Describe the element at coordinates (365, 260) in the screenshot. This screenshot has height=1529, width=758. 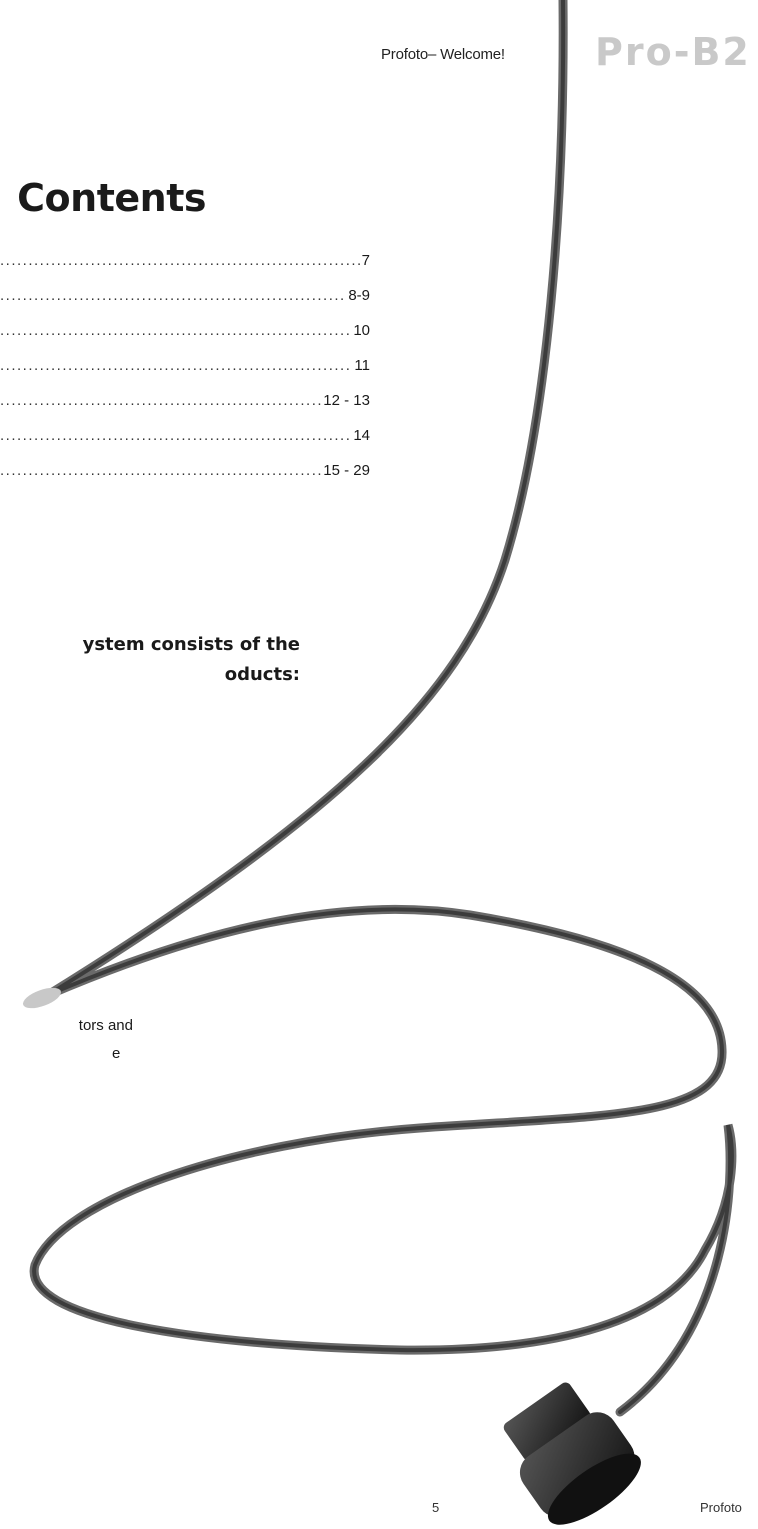
I see `toc-page-number: 7` at that location.